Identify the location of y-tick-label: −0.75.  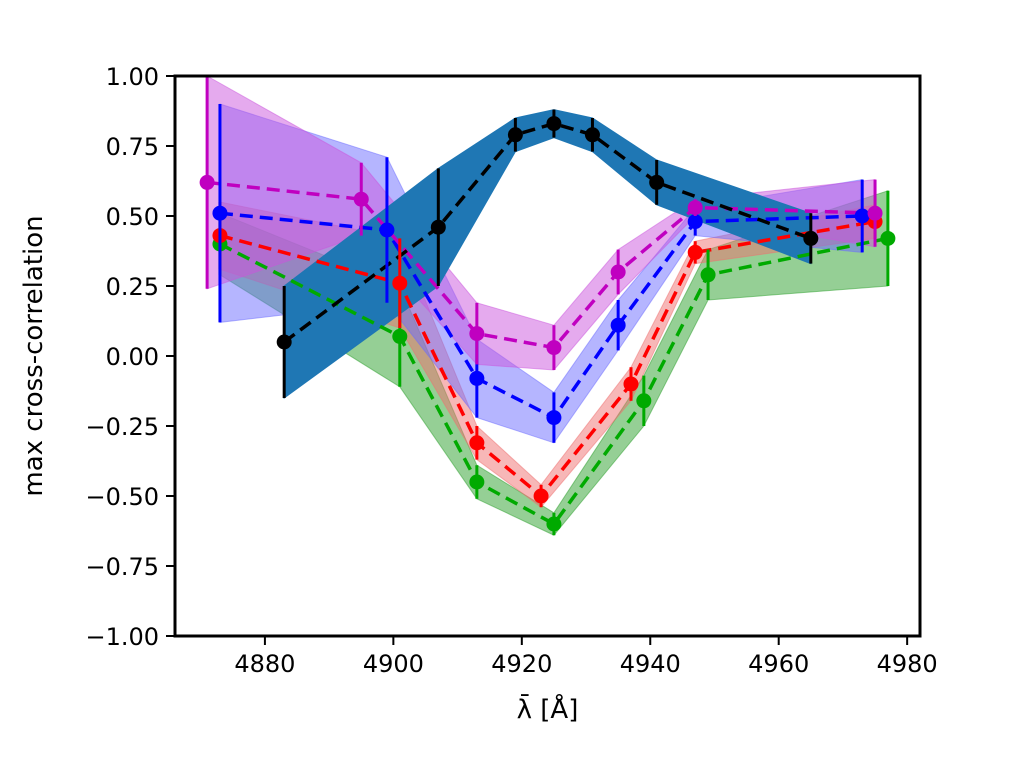
(122, 567).